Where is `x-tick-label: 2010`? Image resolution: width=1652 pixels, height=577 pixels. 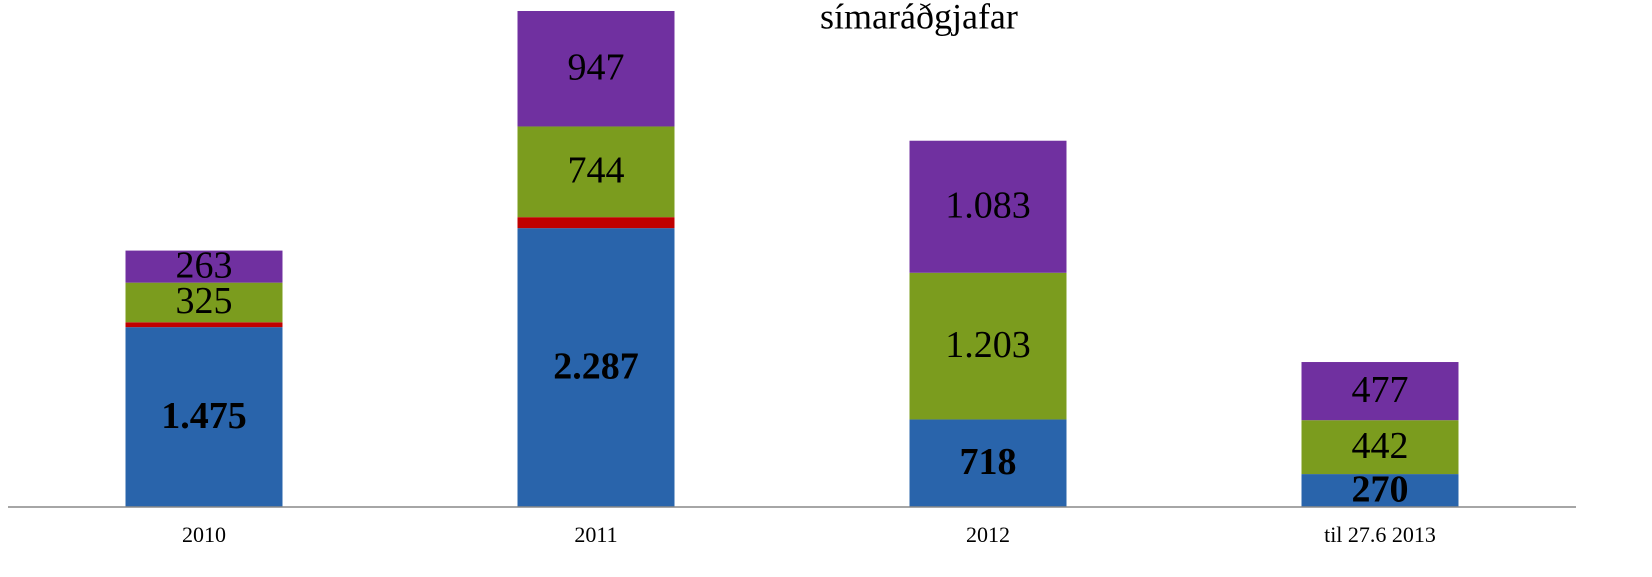 x-tick-label: 2010 is located at coordinates (204, 534).